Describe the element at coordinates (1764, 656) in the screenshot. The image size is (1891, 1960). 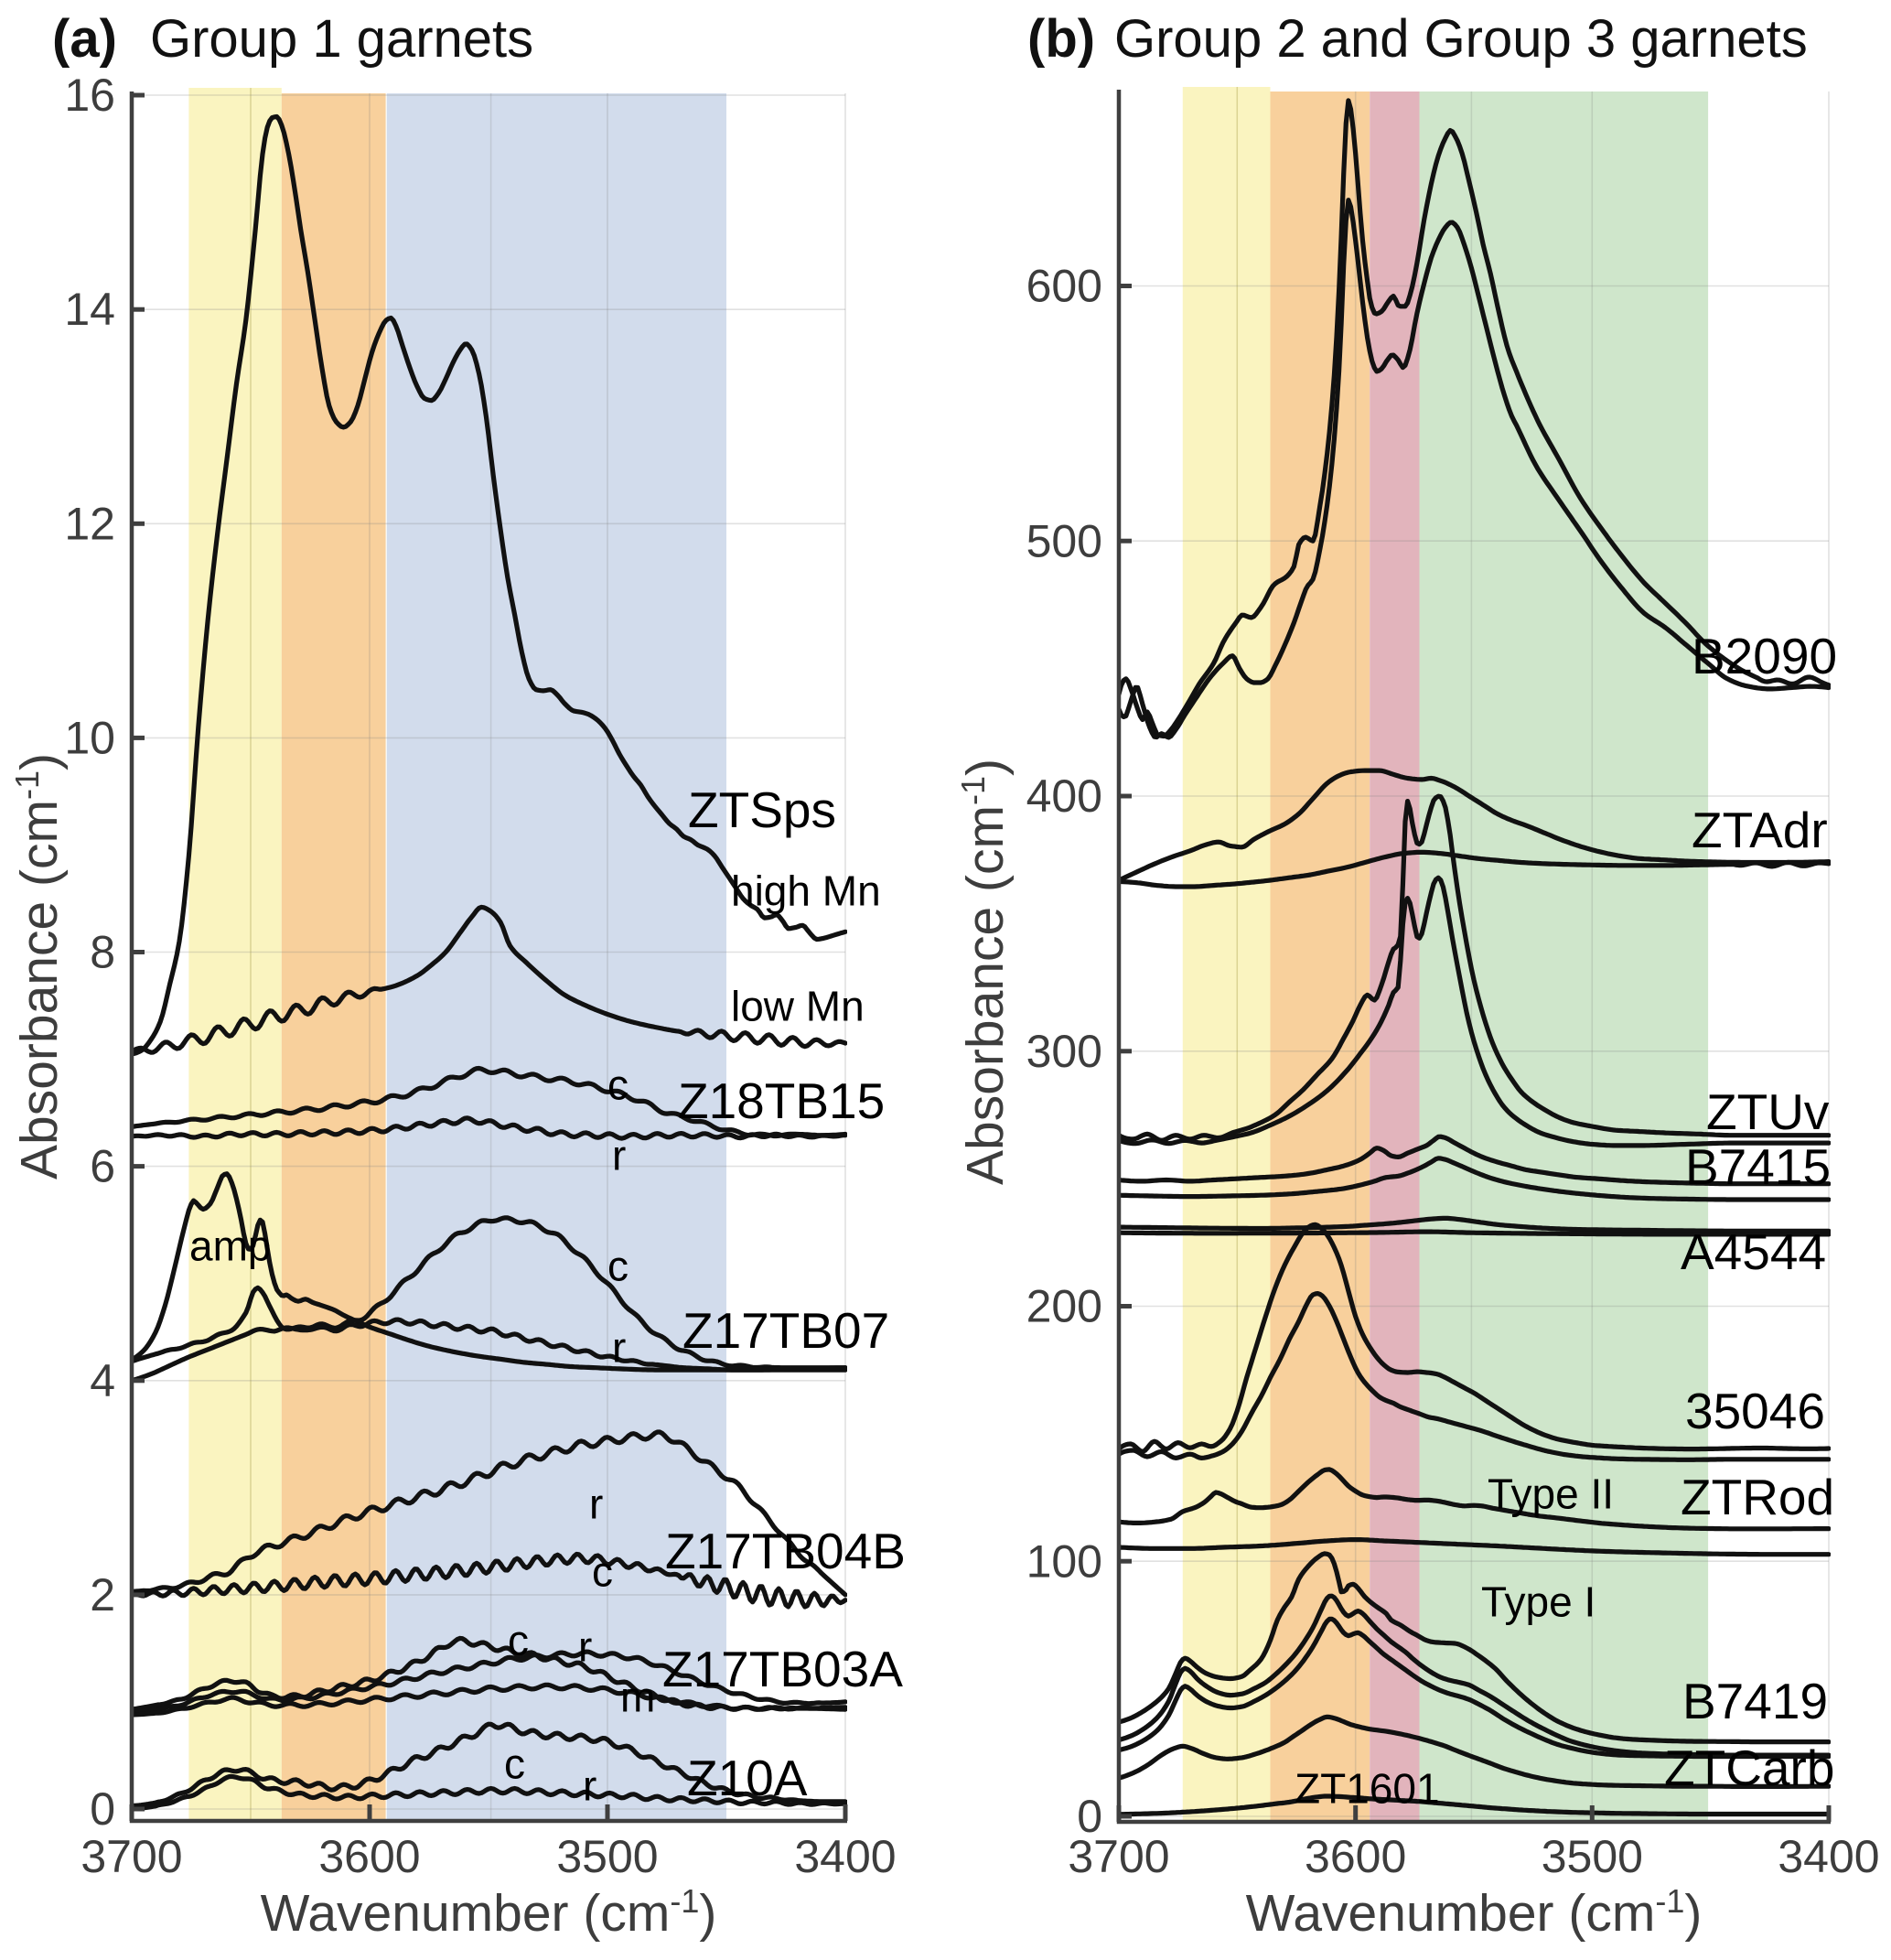
I see `svg-text: B2090` at that location.